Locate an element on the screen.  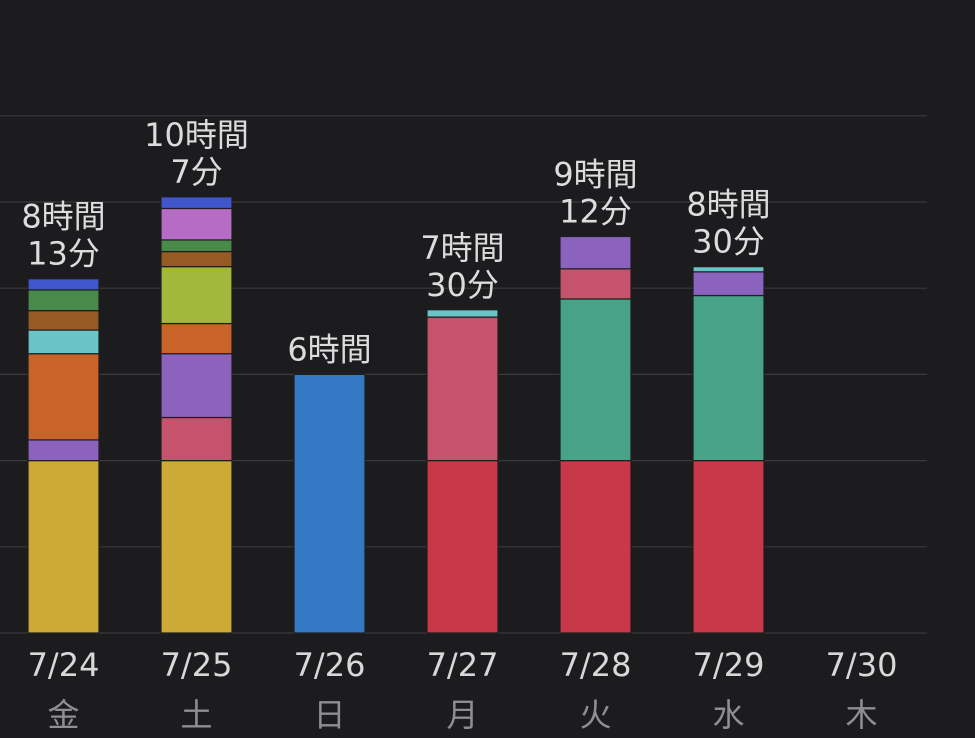
weekday-label: 土 is located at coordinates (196, 715).